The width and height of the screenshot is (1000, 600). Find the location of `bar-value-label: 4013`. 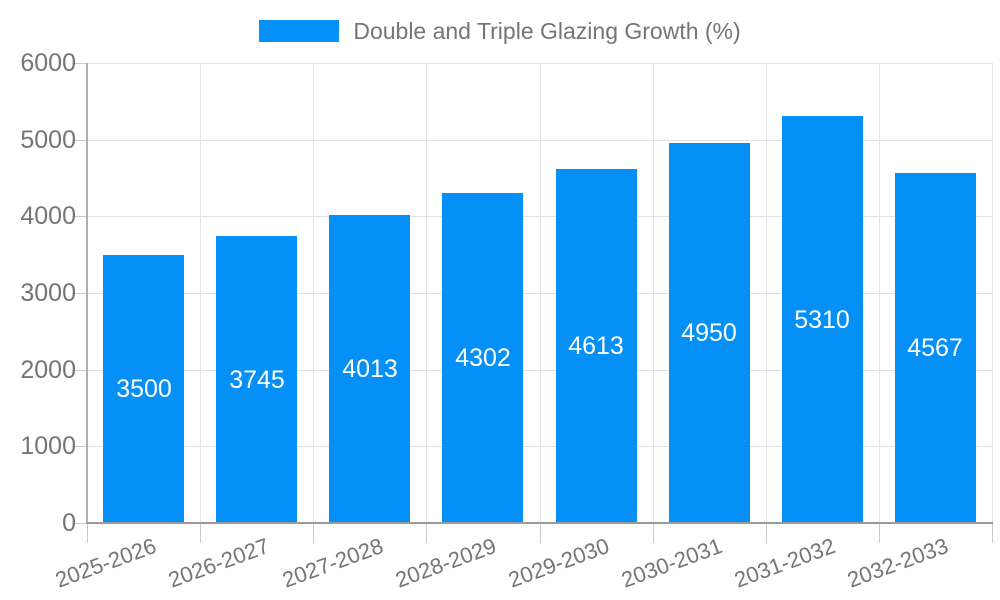

bar-value-label: 4013 is located at coordinates (370, 369).